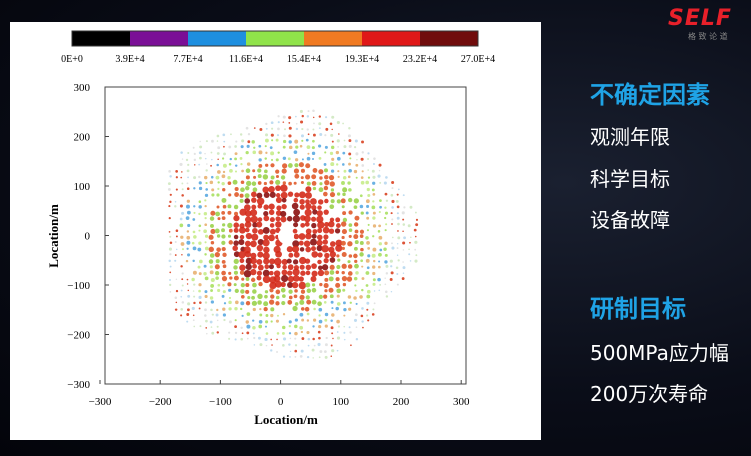 This screenshot has height=456, width=751. I want to click on y-axis-label: Location/m, so click(53, 236).